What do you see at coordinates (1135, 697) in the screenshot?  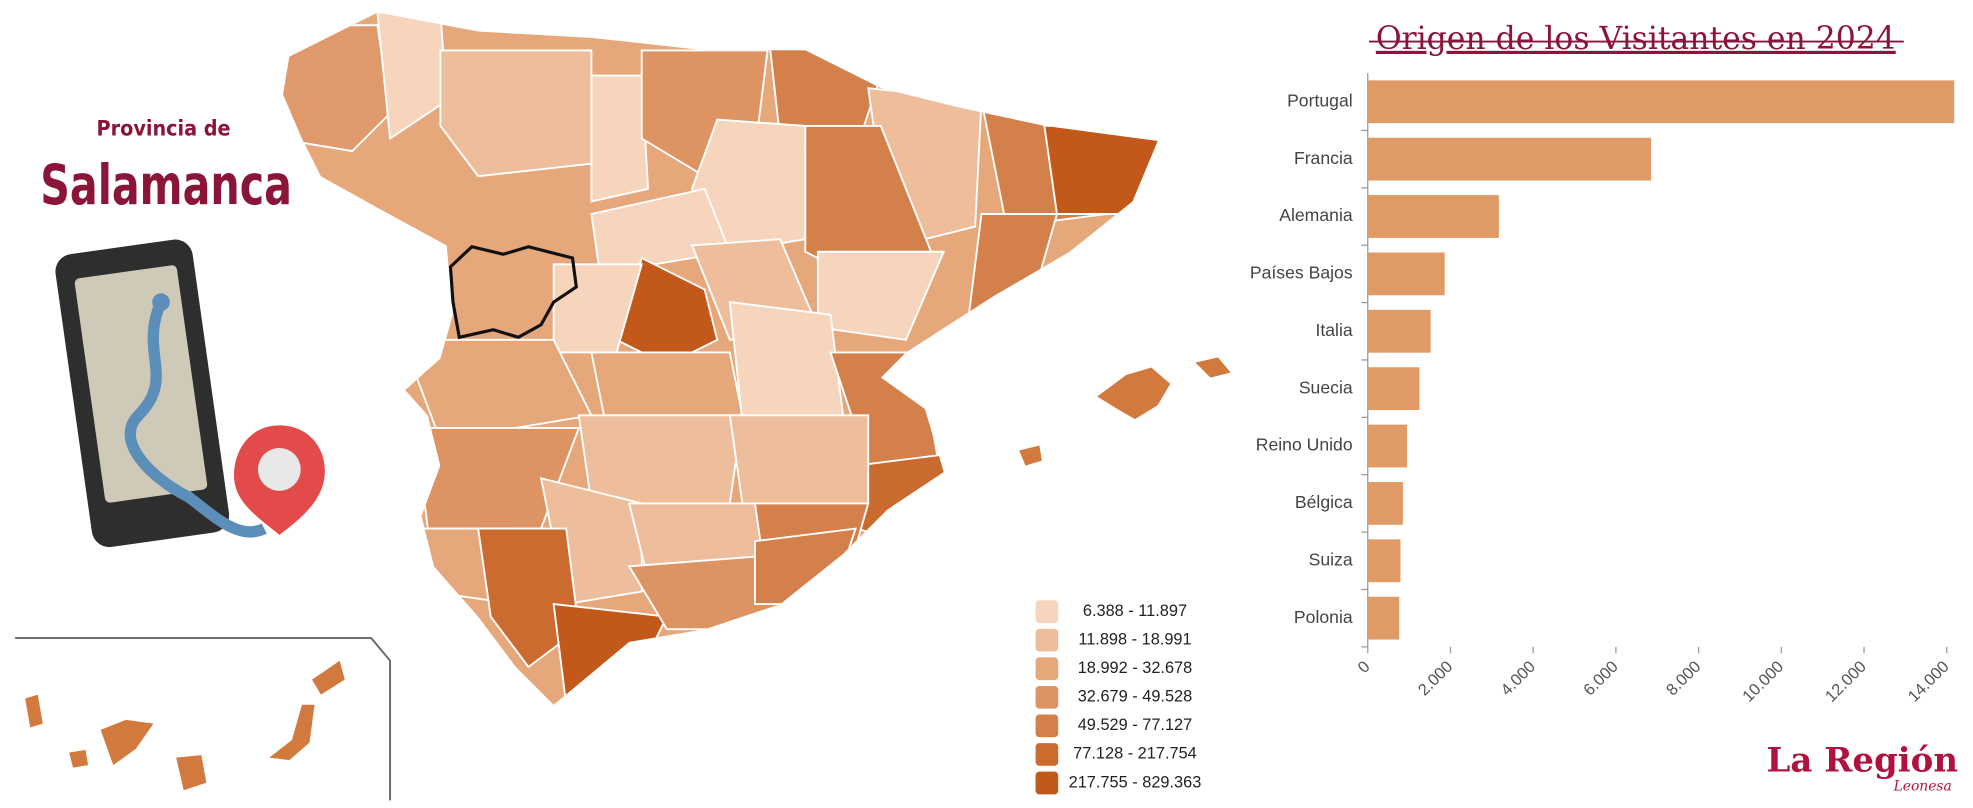 I see `legend-label: 32.679 - 49.528` at bounding box center [1135, 697].